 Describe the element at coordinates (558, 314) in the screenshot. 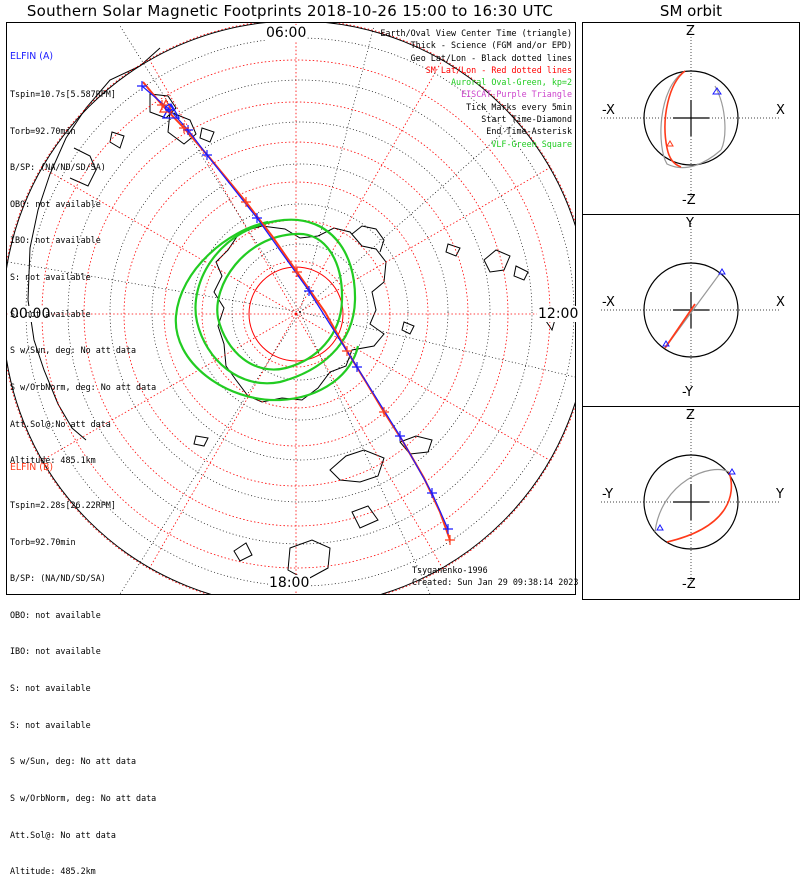

I see `local-time-12: 12:00` at that location.